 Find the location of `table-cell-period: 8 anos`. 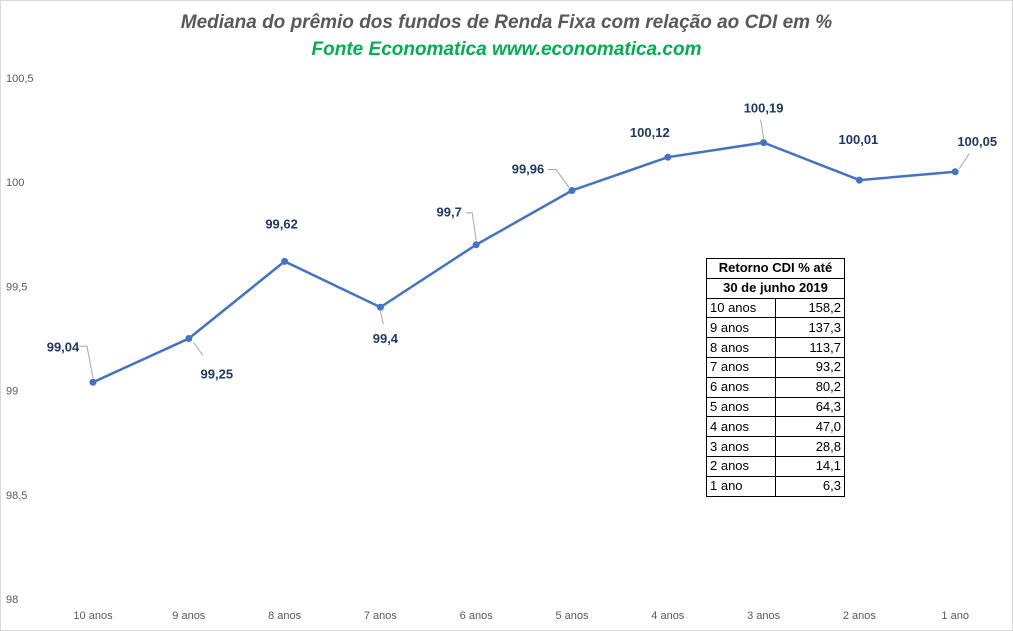

table-cell-period: 8 anos is located at coordinates (741, 347).